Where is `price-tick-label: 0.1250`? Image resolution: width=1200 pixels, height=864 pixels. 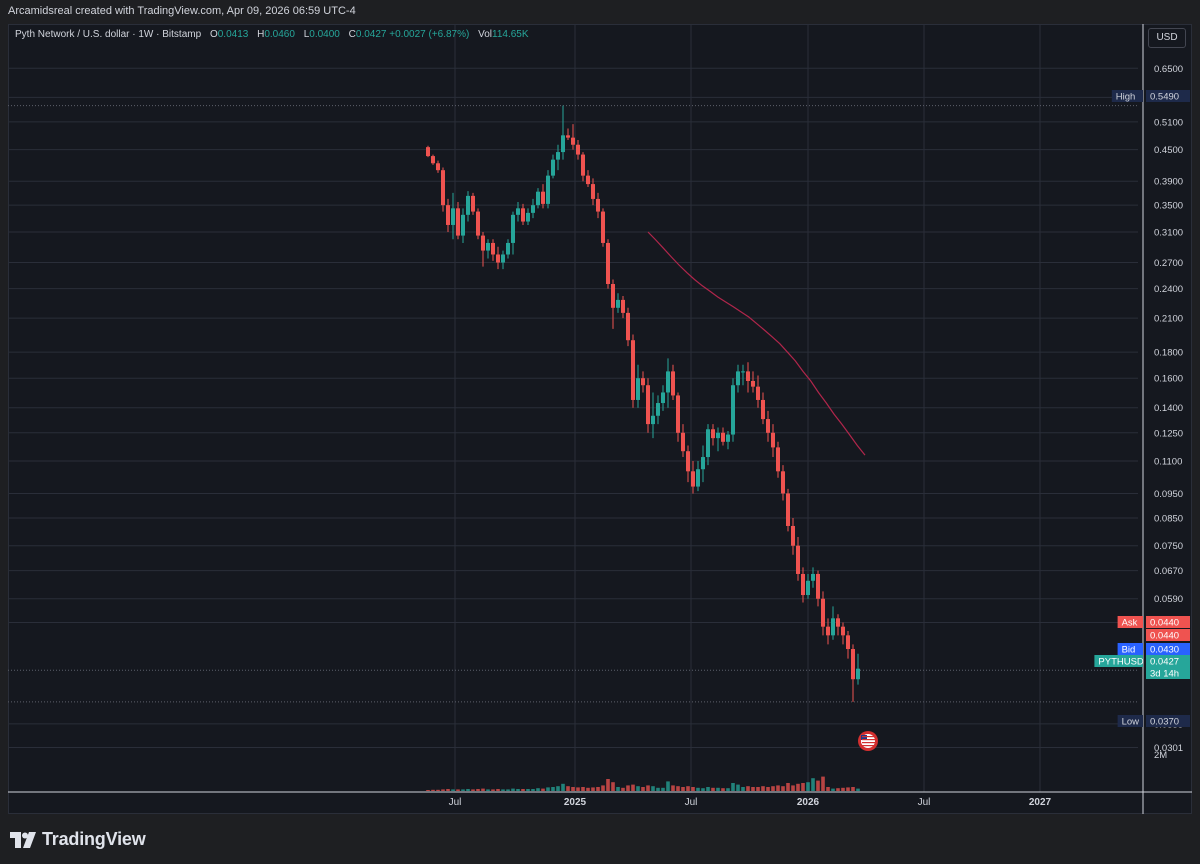
price-tick-label: 0.1250 is located at coordinates (1168, 433).